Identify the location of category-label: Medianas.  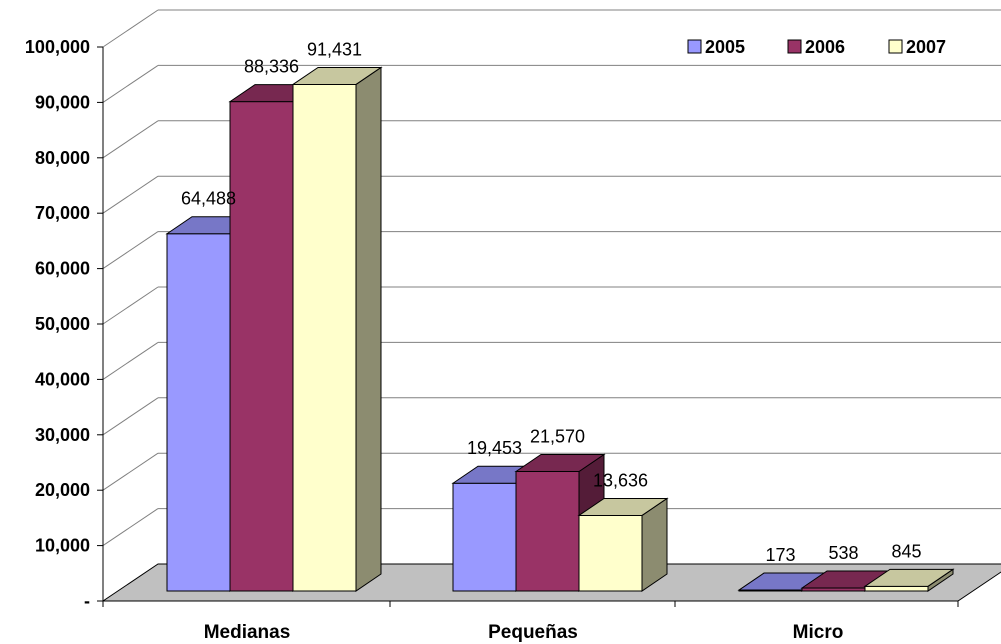
(247, 632).